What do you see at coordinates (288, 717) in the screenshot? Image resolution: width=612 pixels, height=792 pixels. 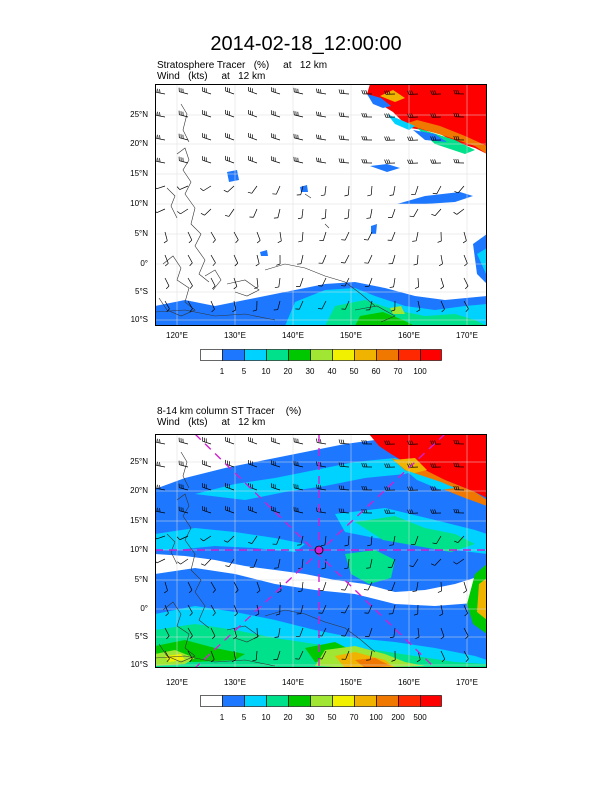 I see `panel2-colorbar-label: 20` at bounding box center [288, 717].